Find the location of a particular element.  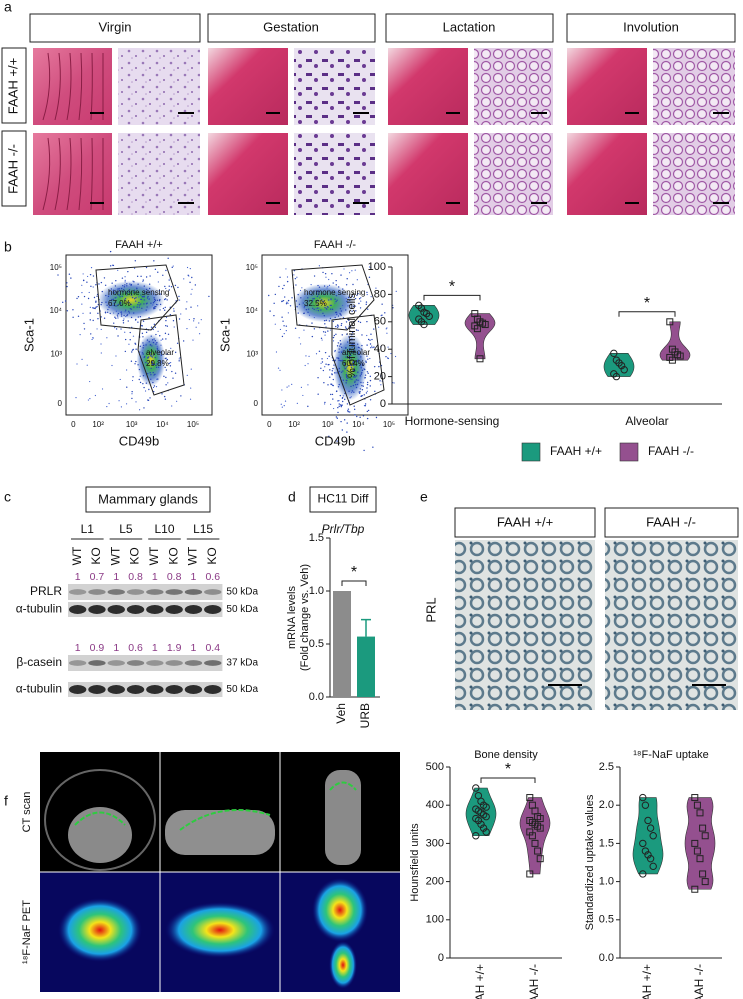

band-quant: 0.6 is located at coordinates (135, 648).